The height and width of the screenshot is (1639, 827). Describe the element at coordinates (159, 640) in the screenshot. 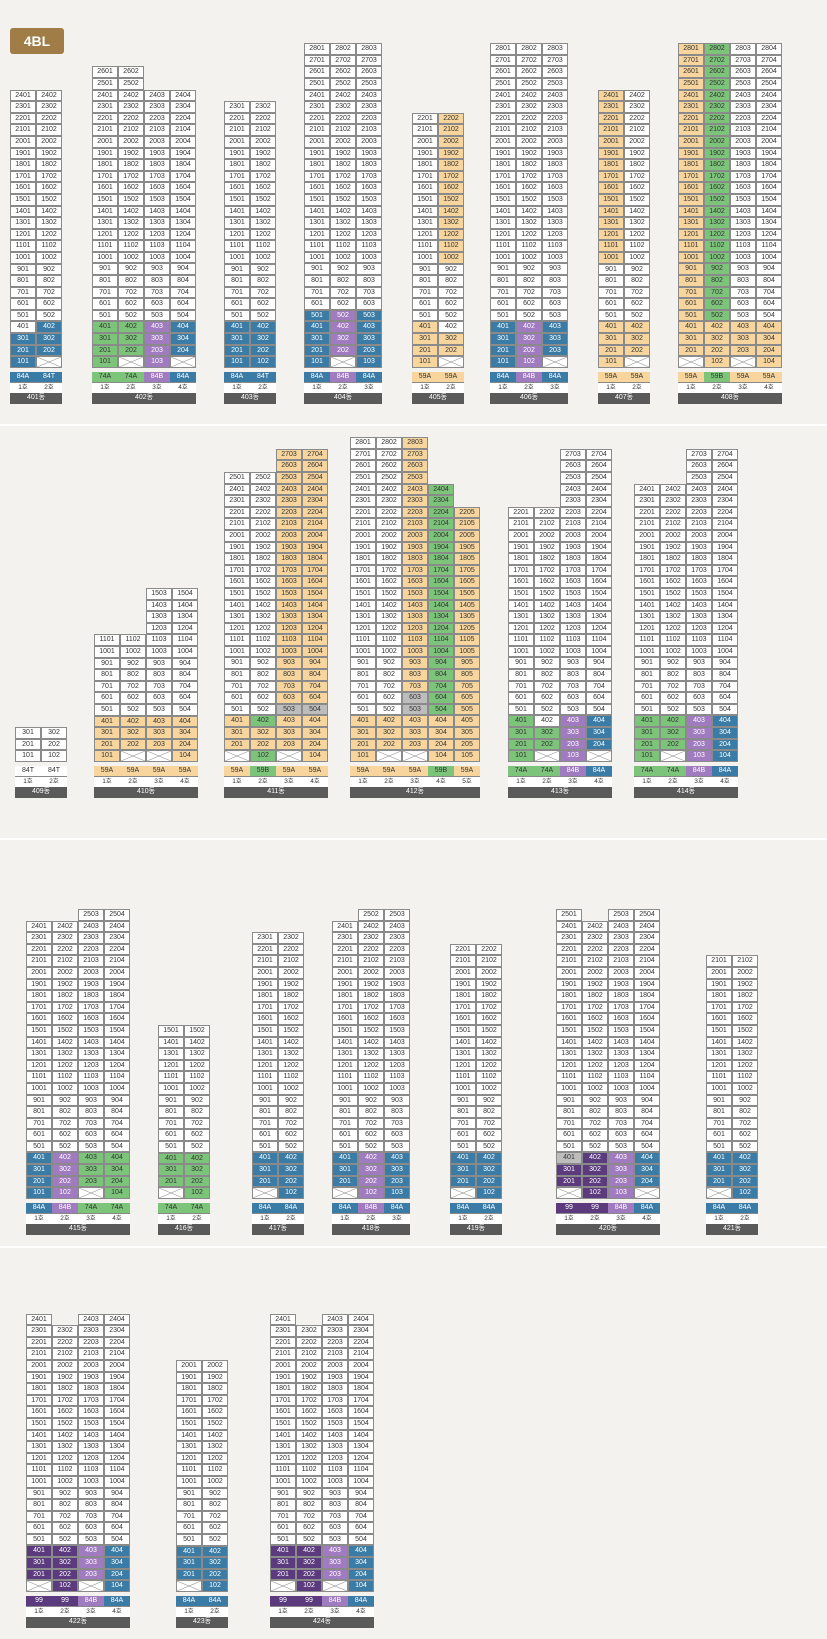

I see `unit-cell: 1103` at that location.